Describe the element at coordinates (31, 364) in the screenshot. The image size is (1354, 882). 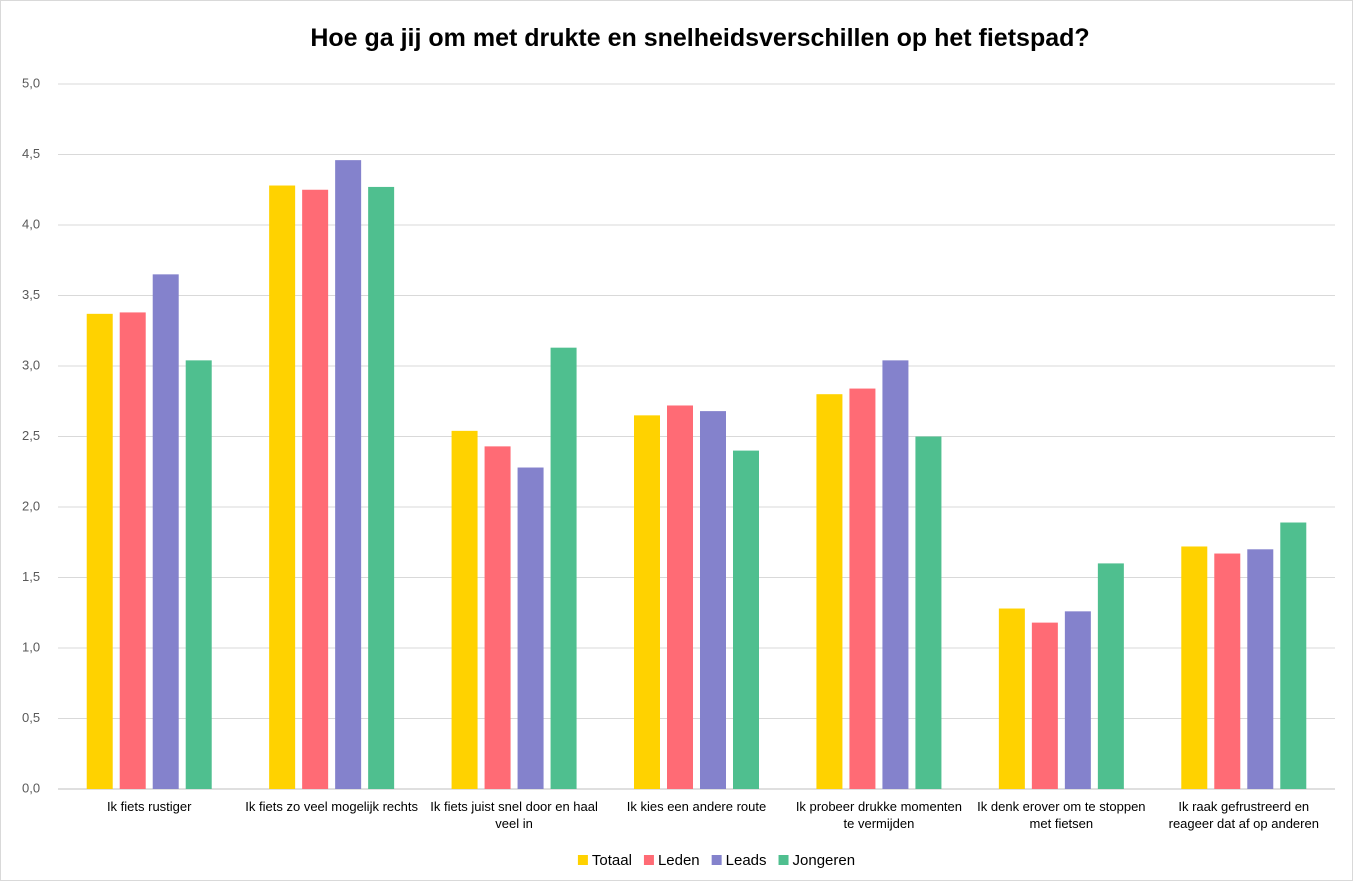
I see `y-tick-label: 3,0` at that location.